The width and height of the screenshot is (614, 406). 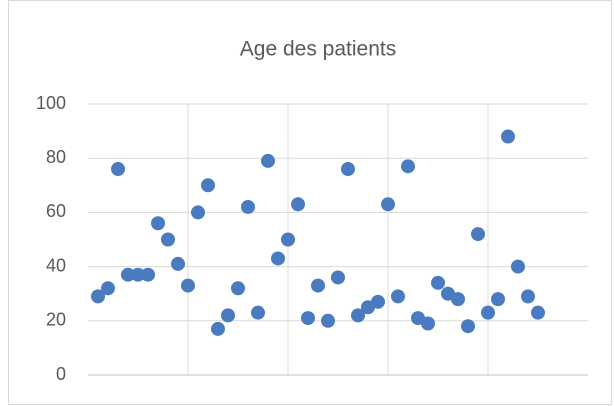 I want to click on y-tick-label: 0, so click(x=61, y=374).